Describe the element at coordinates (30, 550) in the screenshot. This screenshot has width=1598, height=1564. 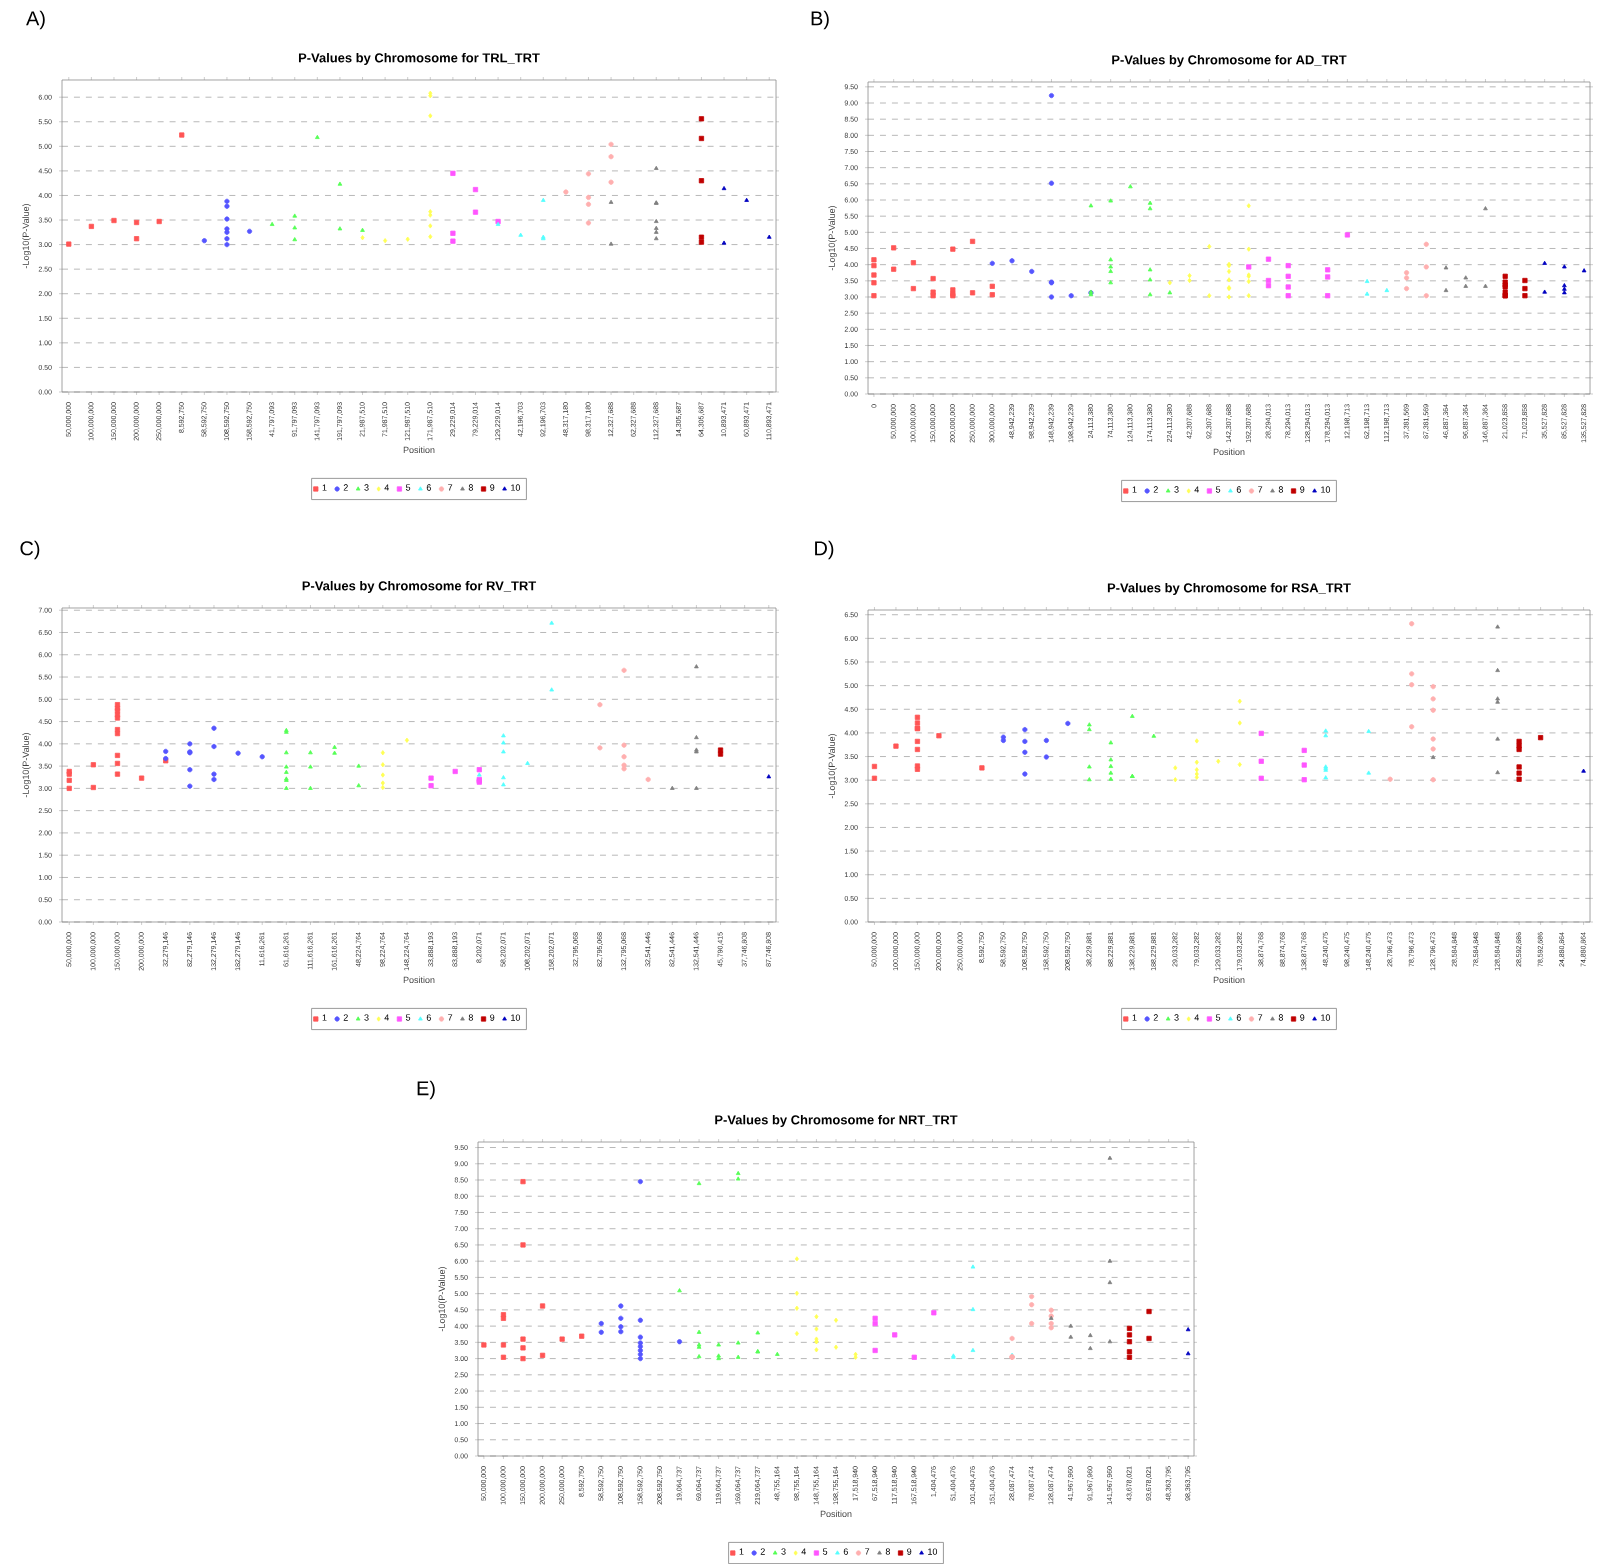
I see `text: C)` at that location.